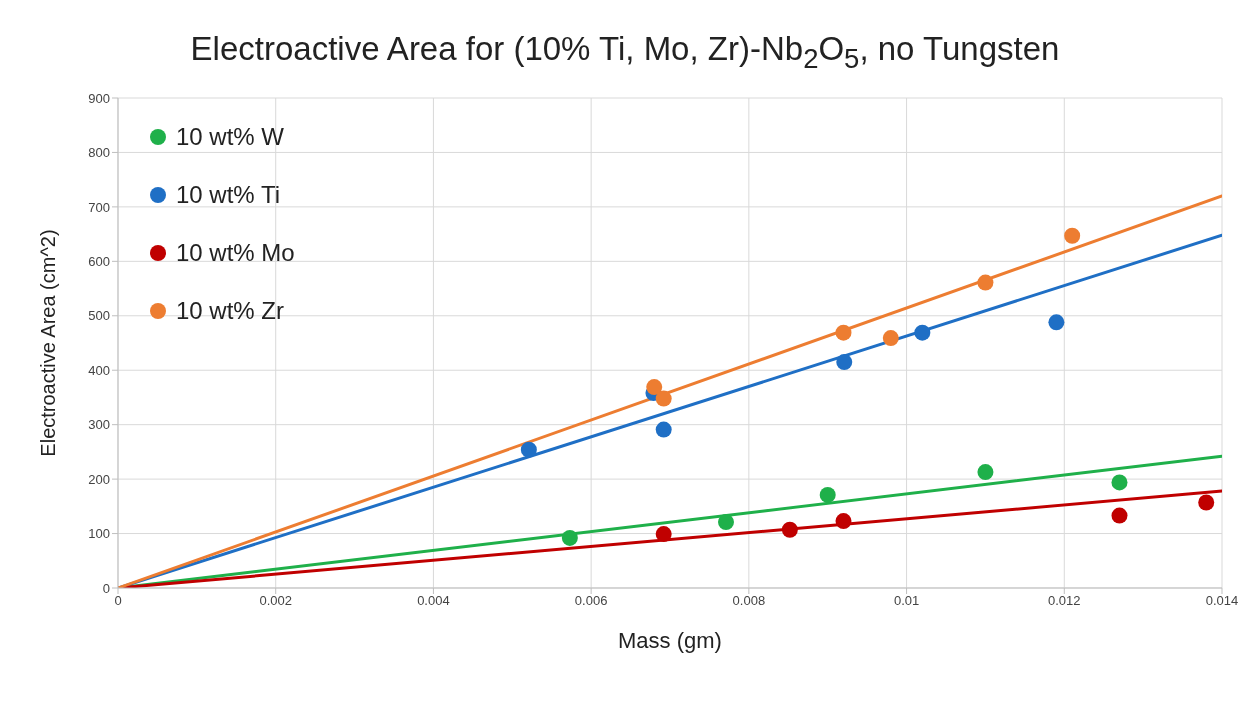 The image size is (1250, 717). Describe the element at coordinates (275, 601) in the screenshot. I see `x-tick-label: 0.002` at that location.